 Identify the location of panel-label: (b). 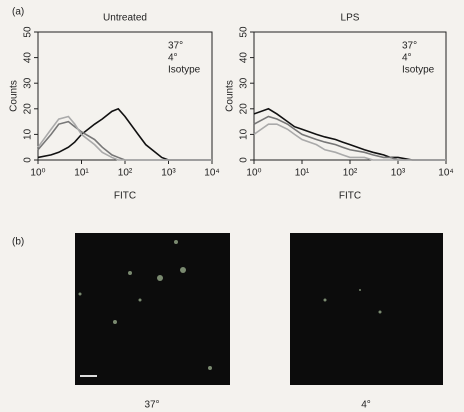
(18, 242).